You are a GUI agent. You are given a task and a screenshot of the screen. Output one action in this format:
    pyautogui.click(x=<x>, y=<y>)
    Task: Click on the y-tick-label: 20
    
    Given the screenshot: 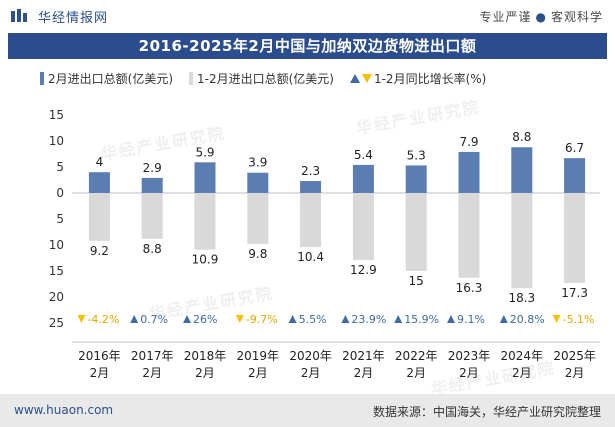 What is the action you would take?
    pyautogui.click(x=56, y=297)
    